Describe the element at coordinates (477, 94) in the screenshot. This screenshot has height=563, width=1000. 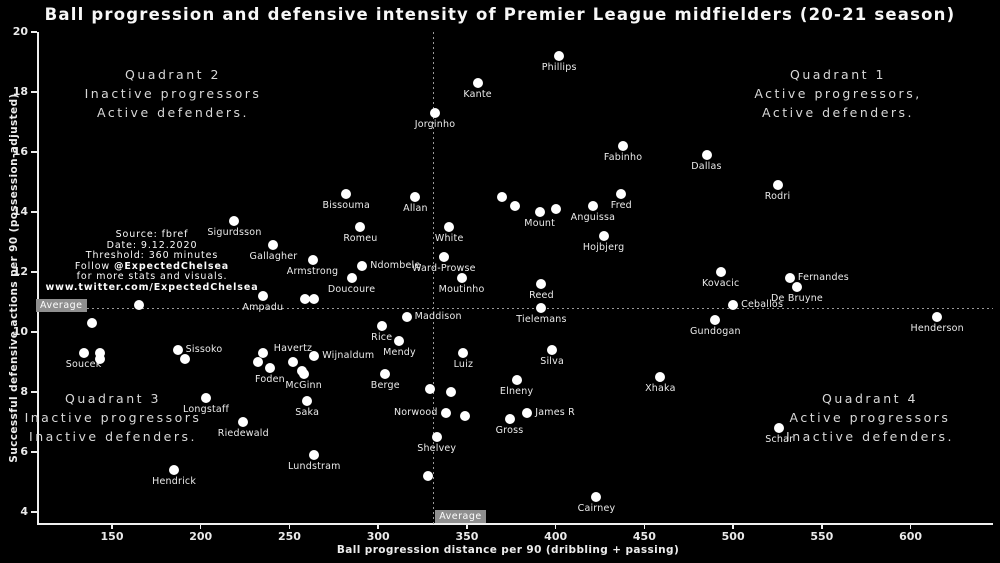
I see `data-point-label: Kante` at that location.